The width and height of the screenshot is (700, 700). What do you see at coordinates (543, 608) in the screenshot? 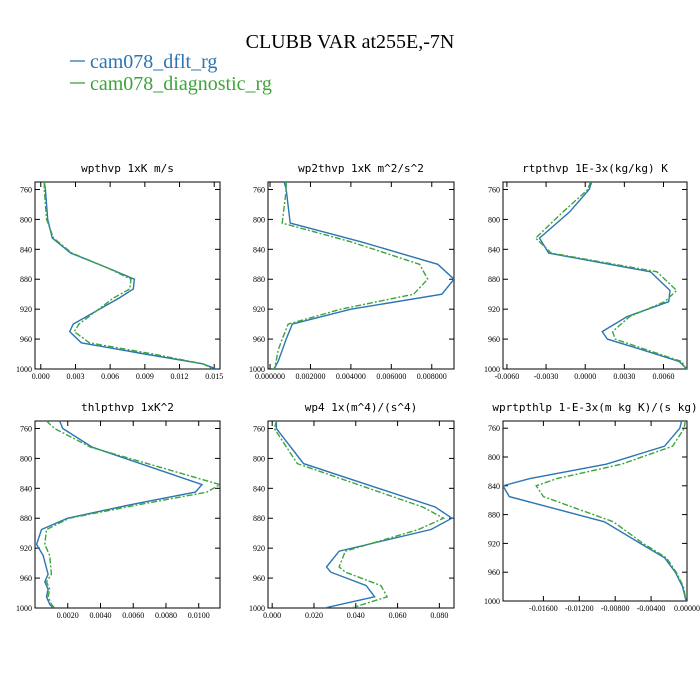
I see `x-tick-label: -0.01600` at bounding box center [543, 608].